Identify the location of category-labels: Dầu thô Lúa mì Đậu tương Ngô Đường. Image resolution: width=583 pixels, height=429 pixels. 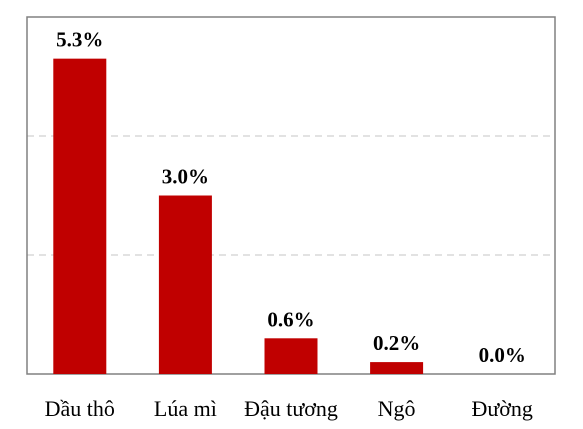
(289, 408).